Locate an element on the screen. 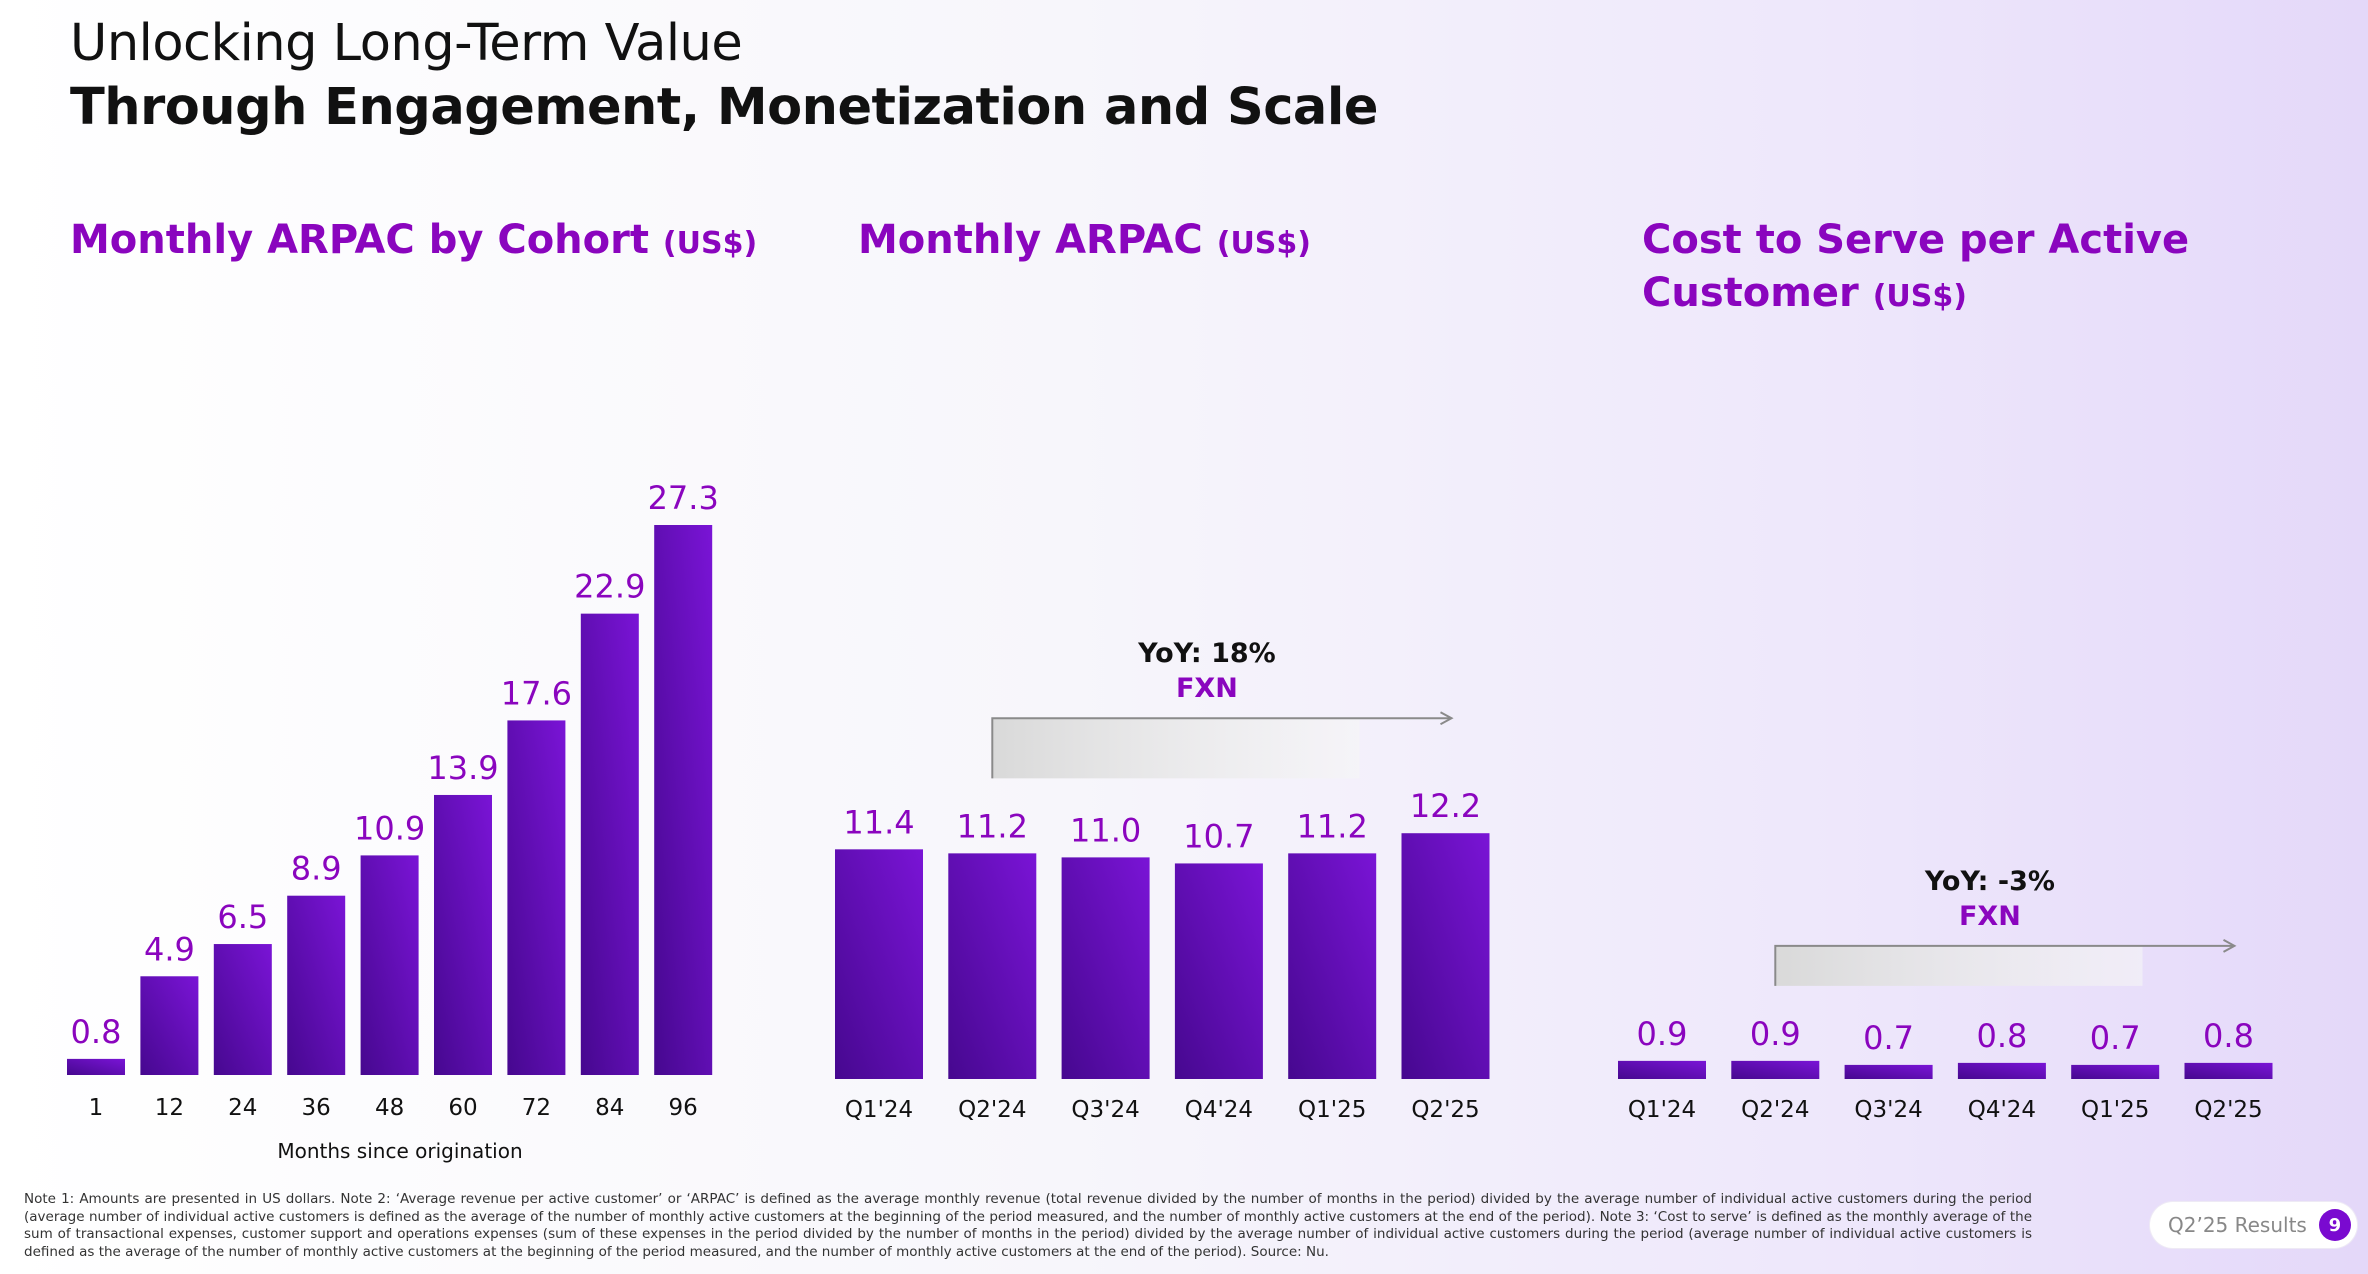 This screenshot has width=2368, height=1274. value-label-1-2: 11.0 is located at coordinates (1105, 830).